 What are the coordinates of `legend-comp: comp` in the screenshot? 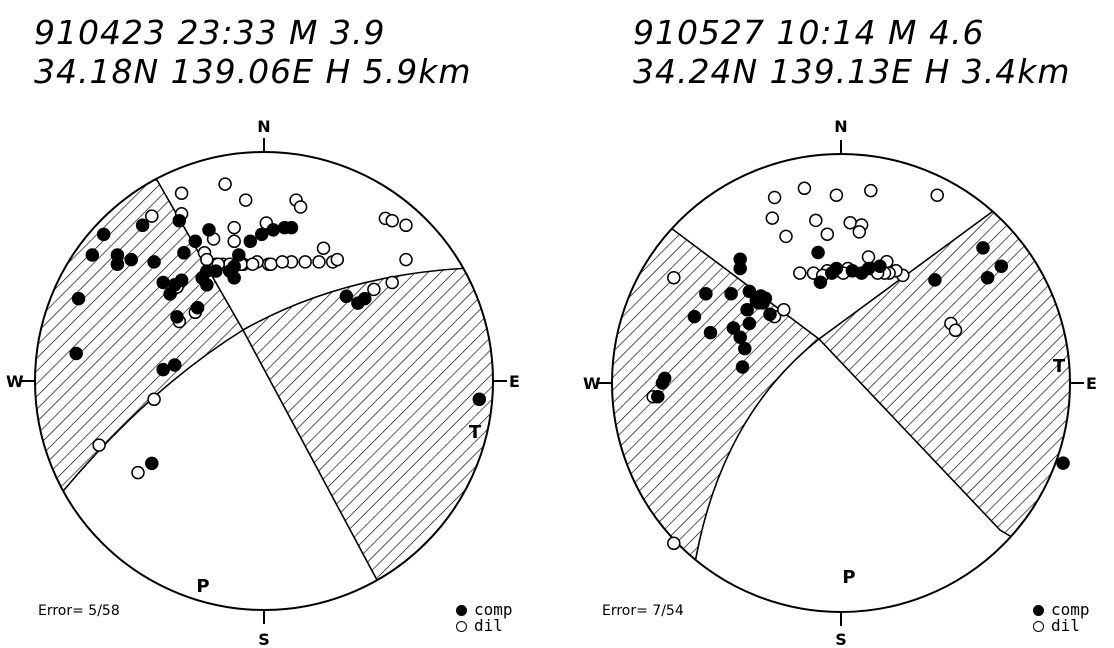 It's located at (484, 610).